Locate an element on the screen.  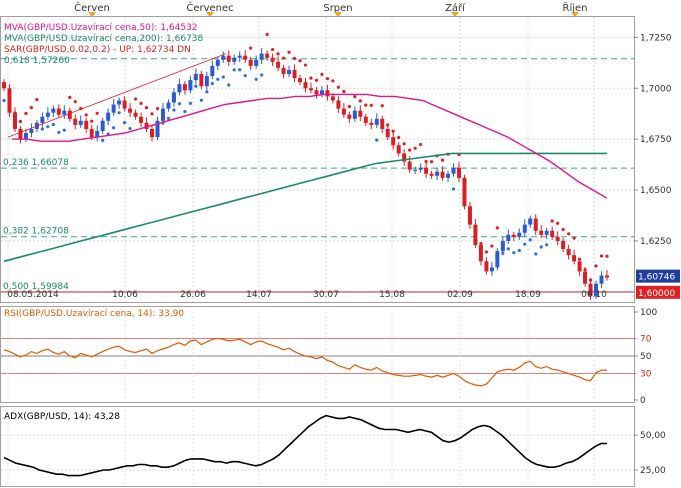
adx-y-tick-label: 50,00 is located at coordinates (653, 436).